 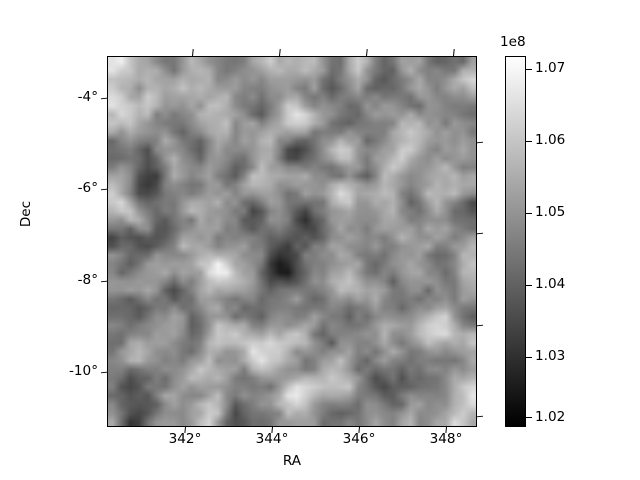 What do you see at coordinates (446, 439) in the screenshot?
I see `x-tick-label: 348°` at bounding box center [446, 439].